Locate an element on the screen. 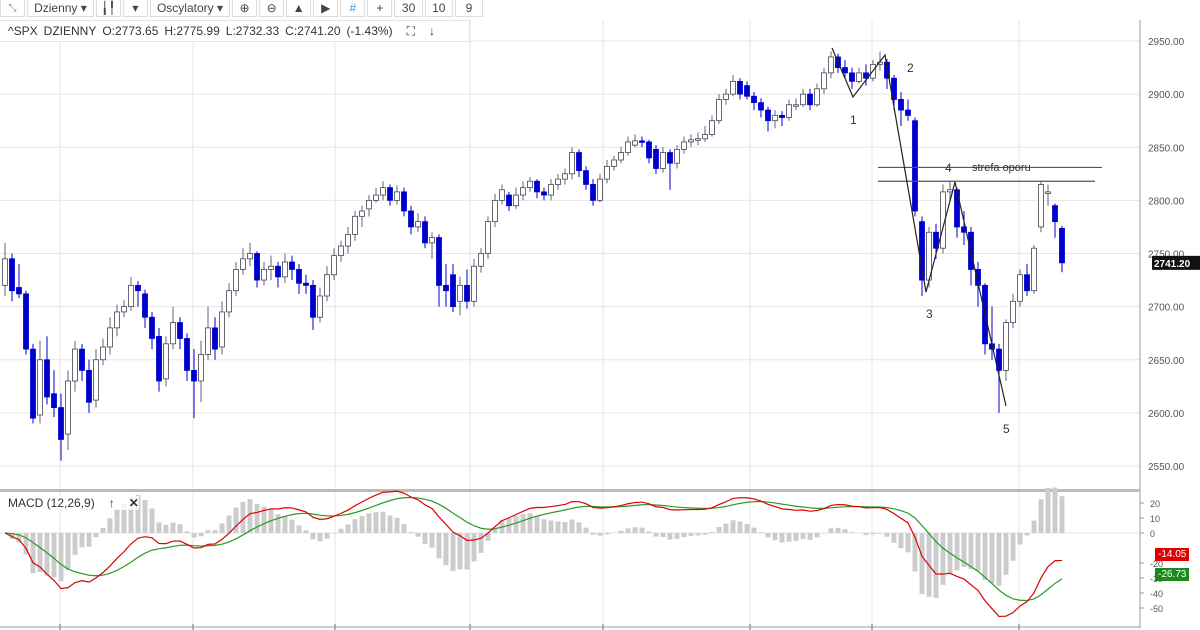 This screenshot has height=630, width=1200. expand-icon: ⤡ is located at coordinates (13, 8).